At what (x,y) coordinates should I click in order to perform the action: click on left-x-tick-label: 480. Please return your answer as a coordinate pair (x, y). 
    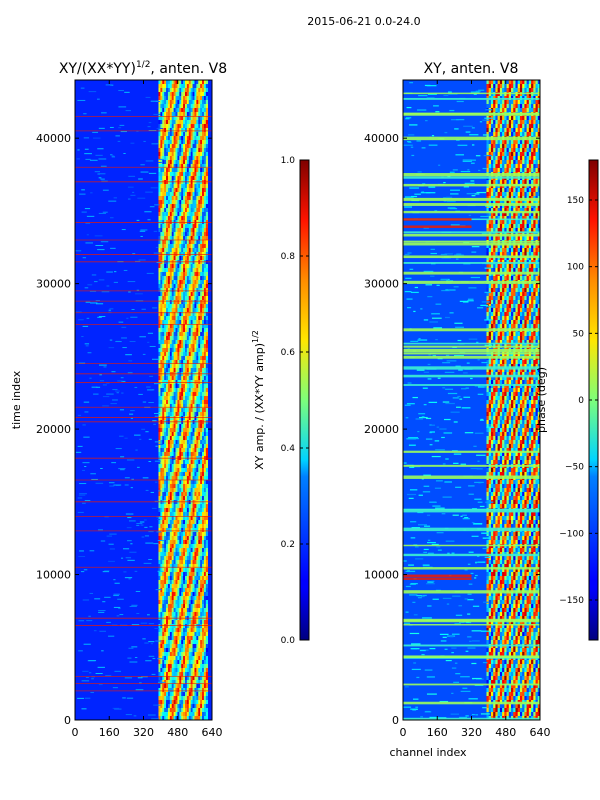
    Looking at the image, I should click on (177, 732).